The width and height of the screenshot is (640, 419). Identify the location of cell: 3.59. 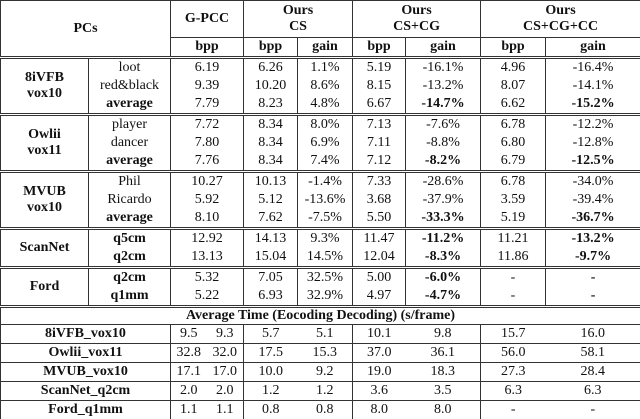
(513, 200).